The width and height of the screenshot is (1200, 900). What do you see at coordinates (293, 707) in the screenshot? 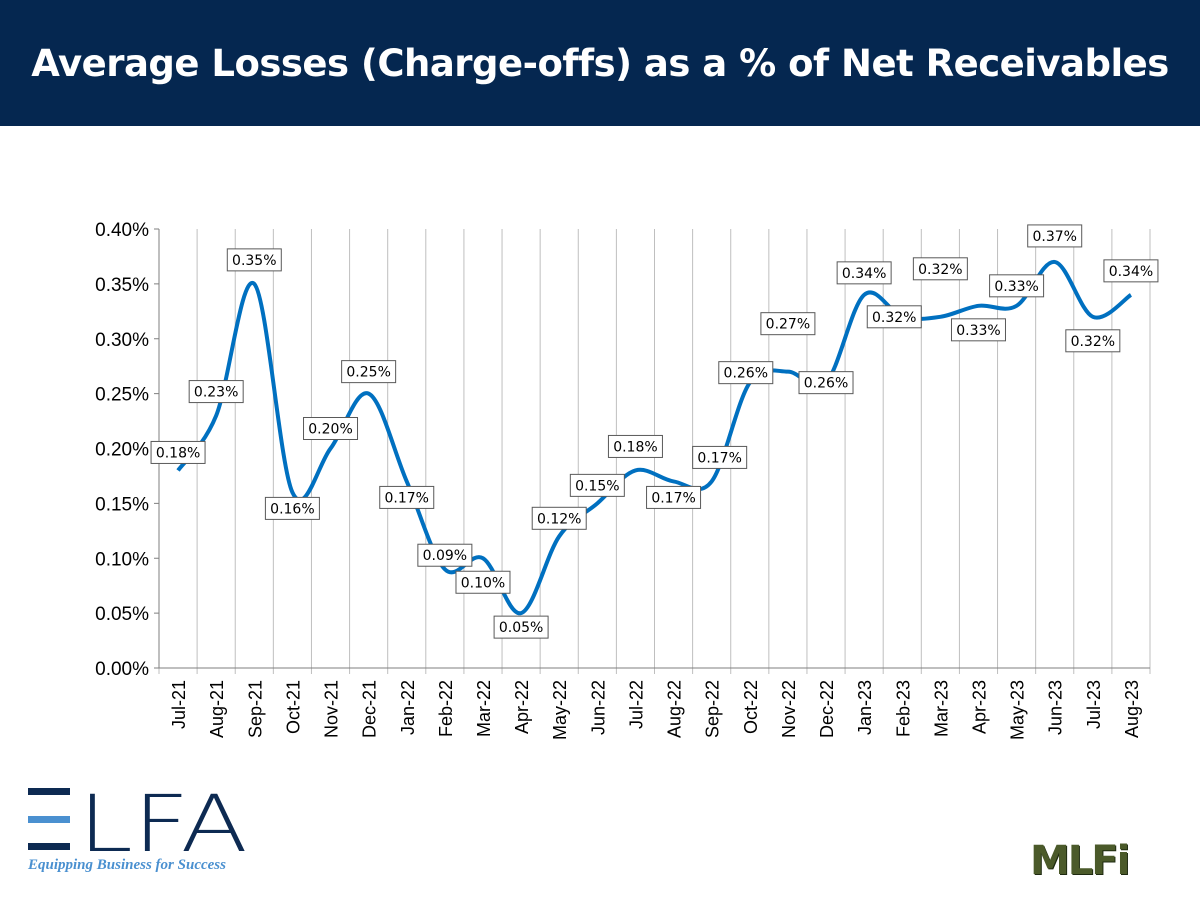
I see `x-tick-label: Oct-21` at bounding box center [293, 707].